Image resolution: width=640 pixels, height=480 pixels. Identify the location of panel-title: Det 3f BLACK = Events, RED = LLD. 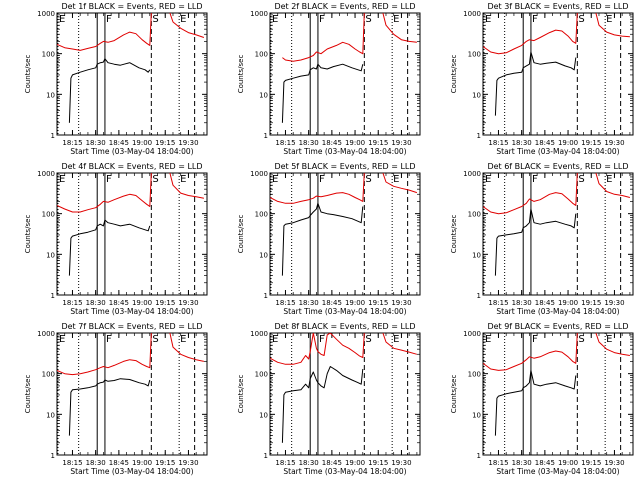
(557, 6).